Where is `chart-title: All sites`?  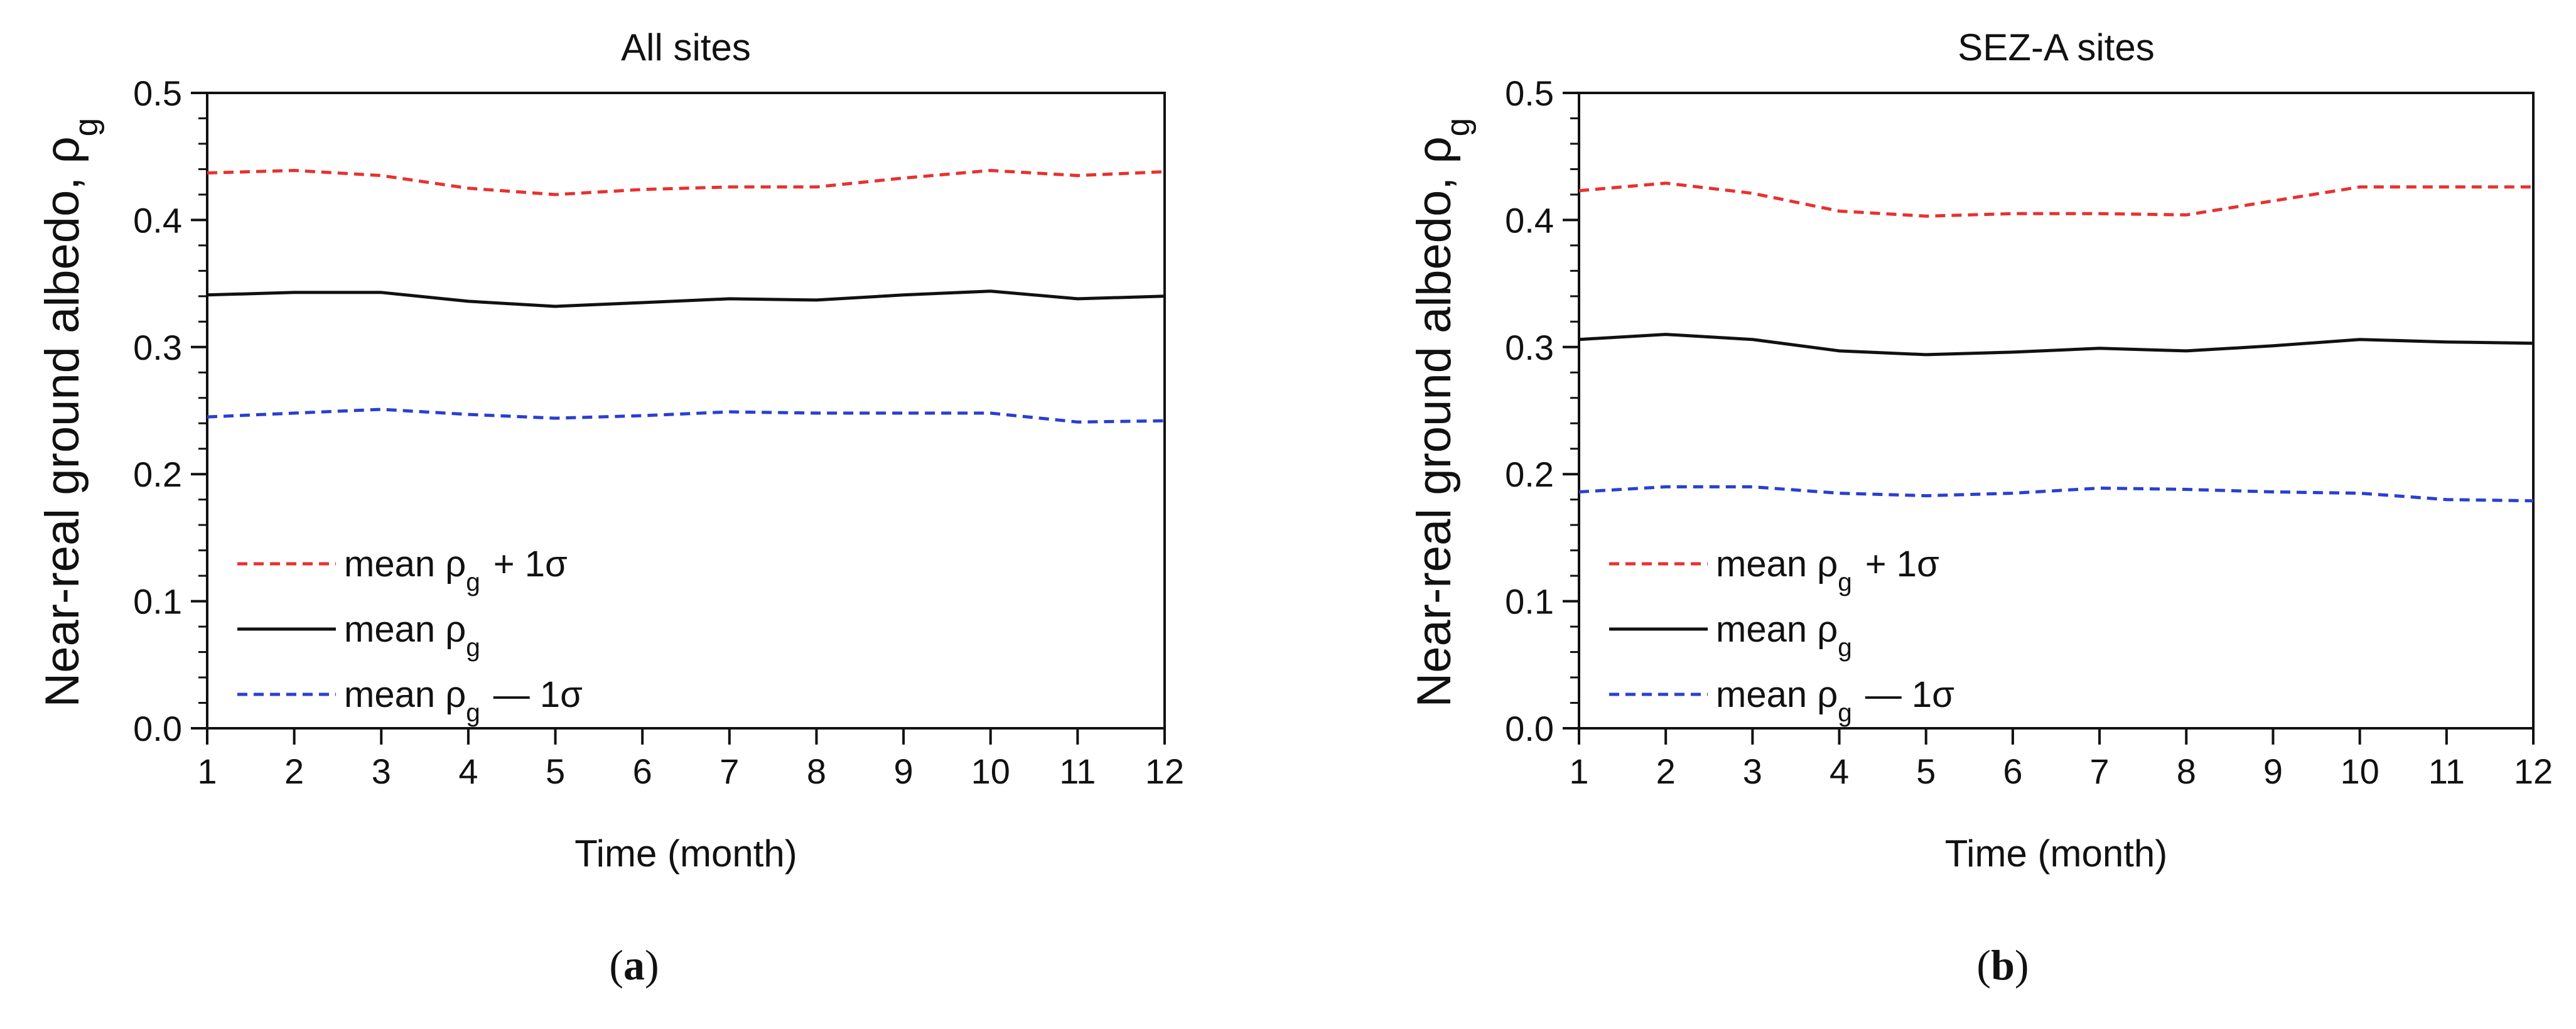
chart-title: All sites is located at coordinates (686, 47).